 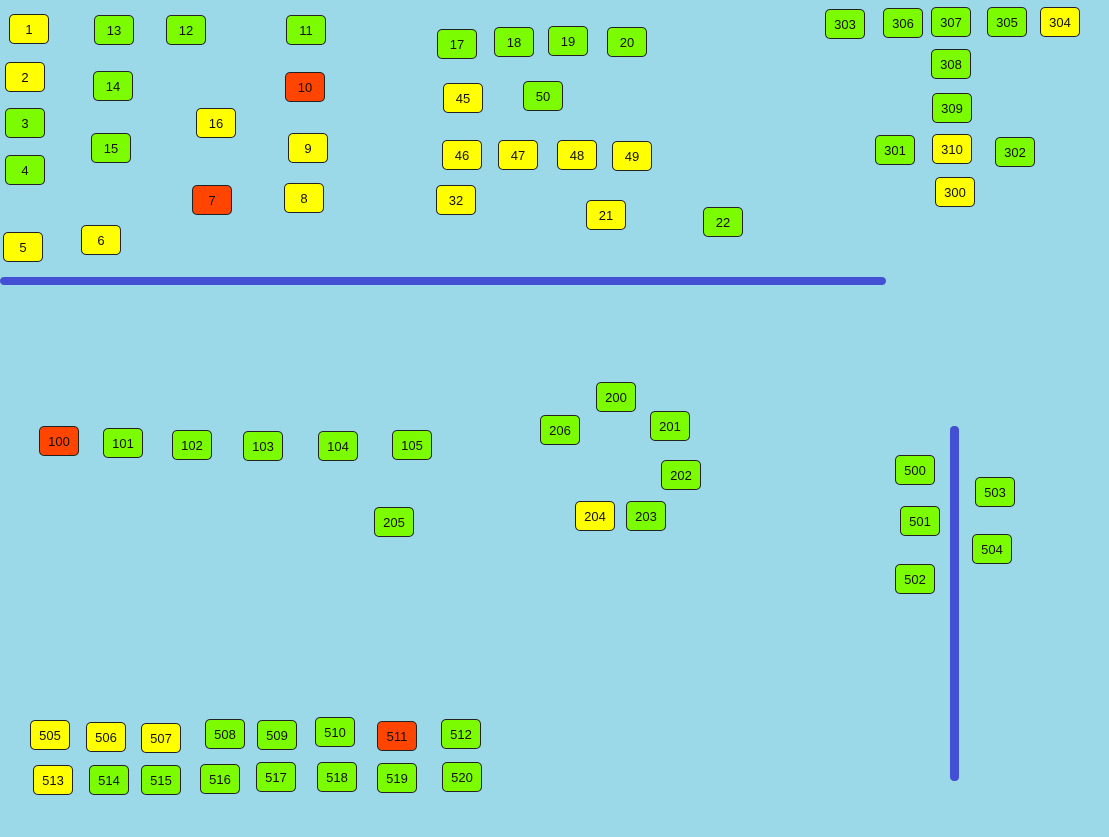 What do you see at coordinates (216, 123) in the screenshot?
I see `seat-box: 16` at bounding box center [216, 123].